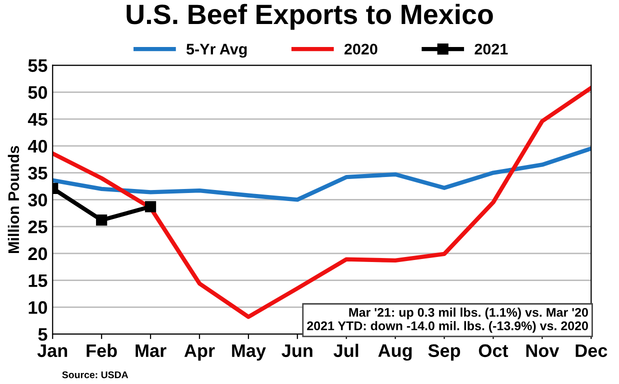 The height and width of the screenshot is (384, 619). What do you see at coordinates (493, 351) in the screenshot?
I see `x-tick-label: Oct` at bounding box center [493, 351].